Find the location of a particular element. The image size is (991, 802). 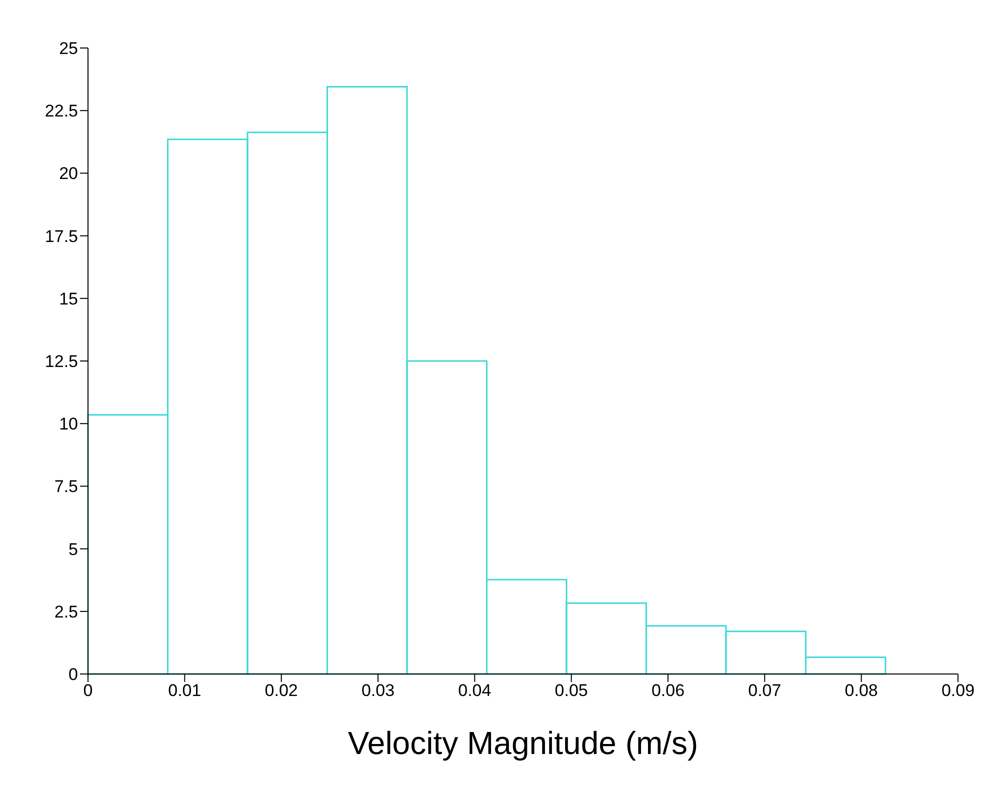

y-tick-label: 15 is located at coordinates (68, 298).